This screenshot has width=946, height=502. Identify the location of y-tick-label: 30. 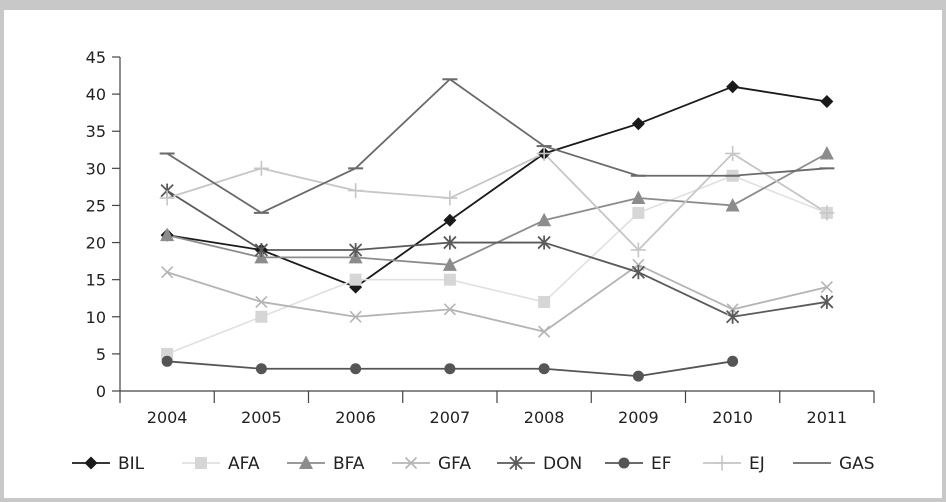
(96, 168).